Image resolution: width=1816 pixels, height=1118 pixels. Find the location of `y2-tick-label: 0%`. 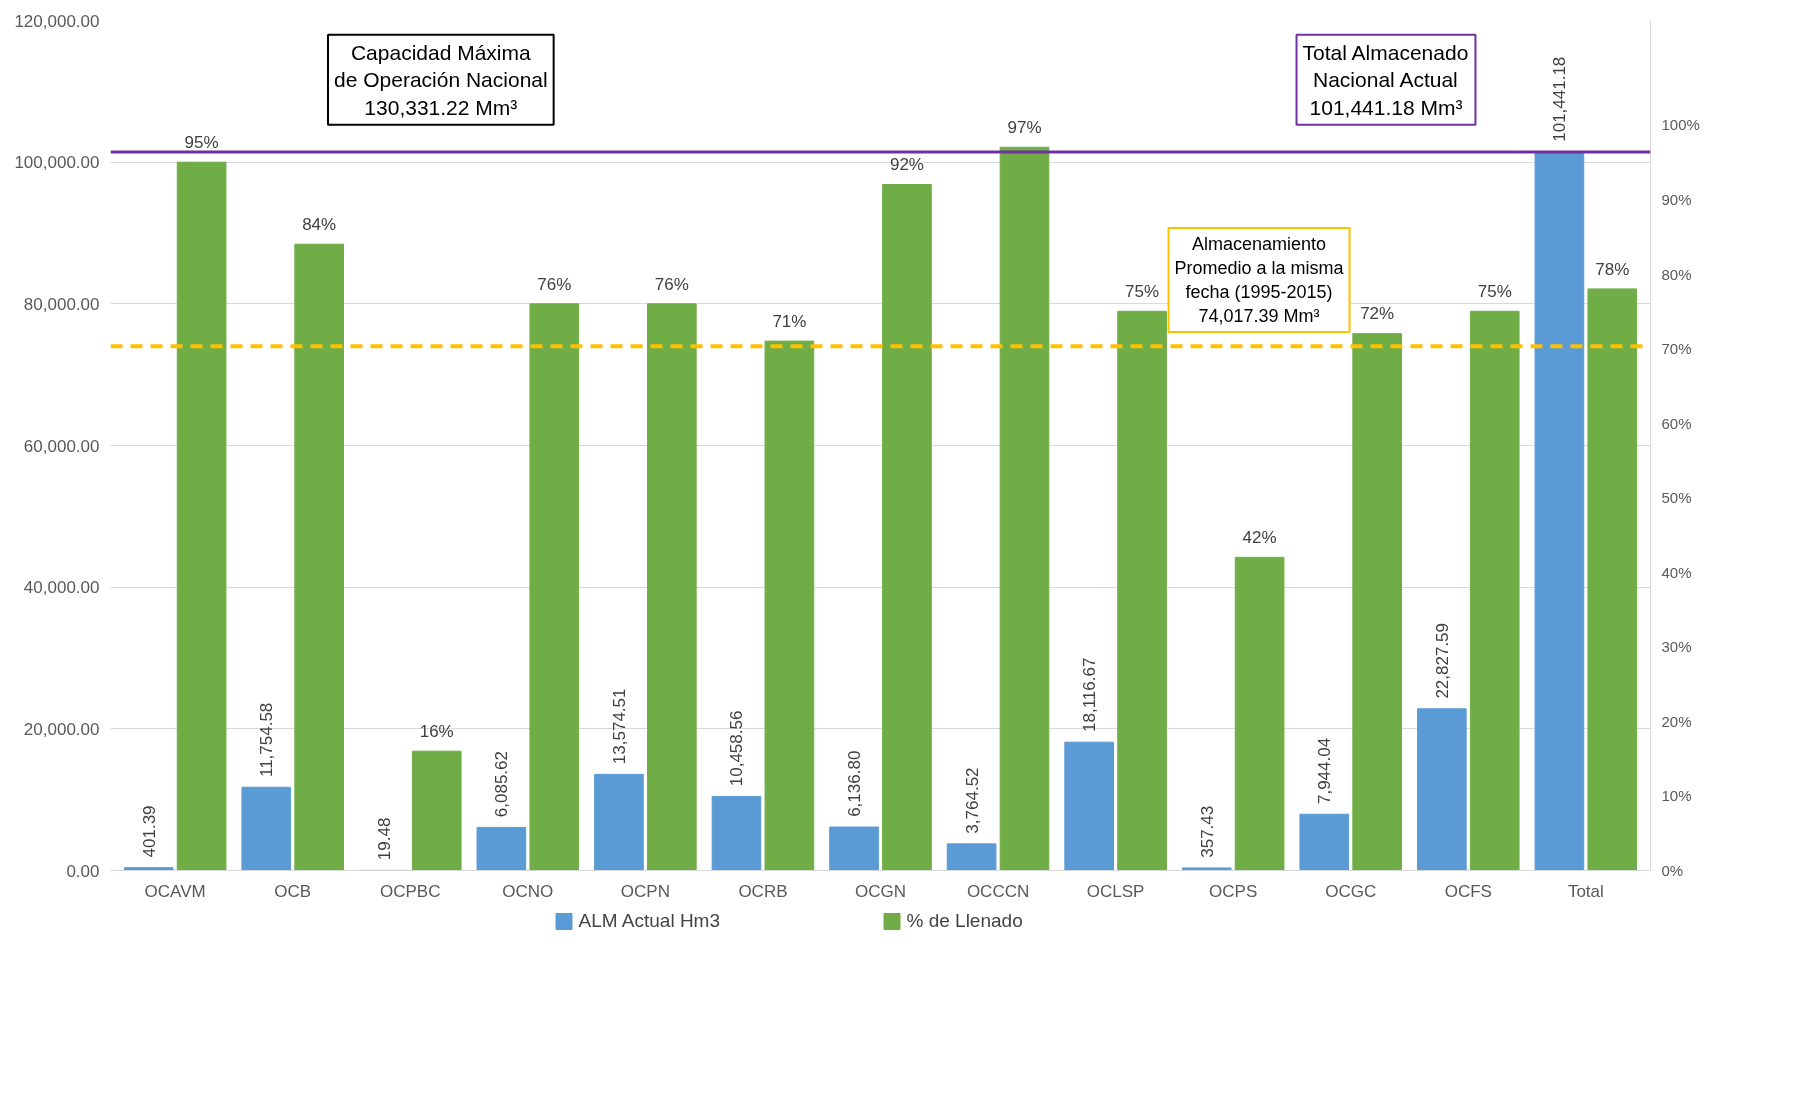

y2-tick-label: 0% is located at coordinates (1672, 870).